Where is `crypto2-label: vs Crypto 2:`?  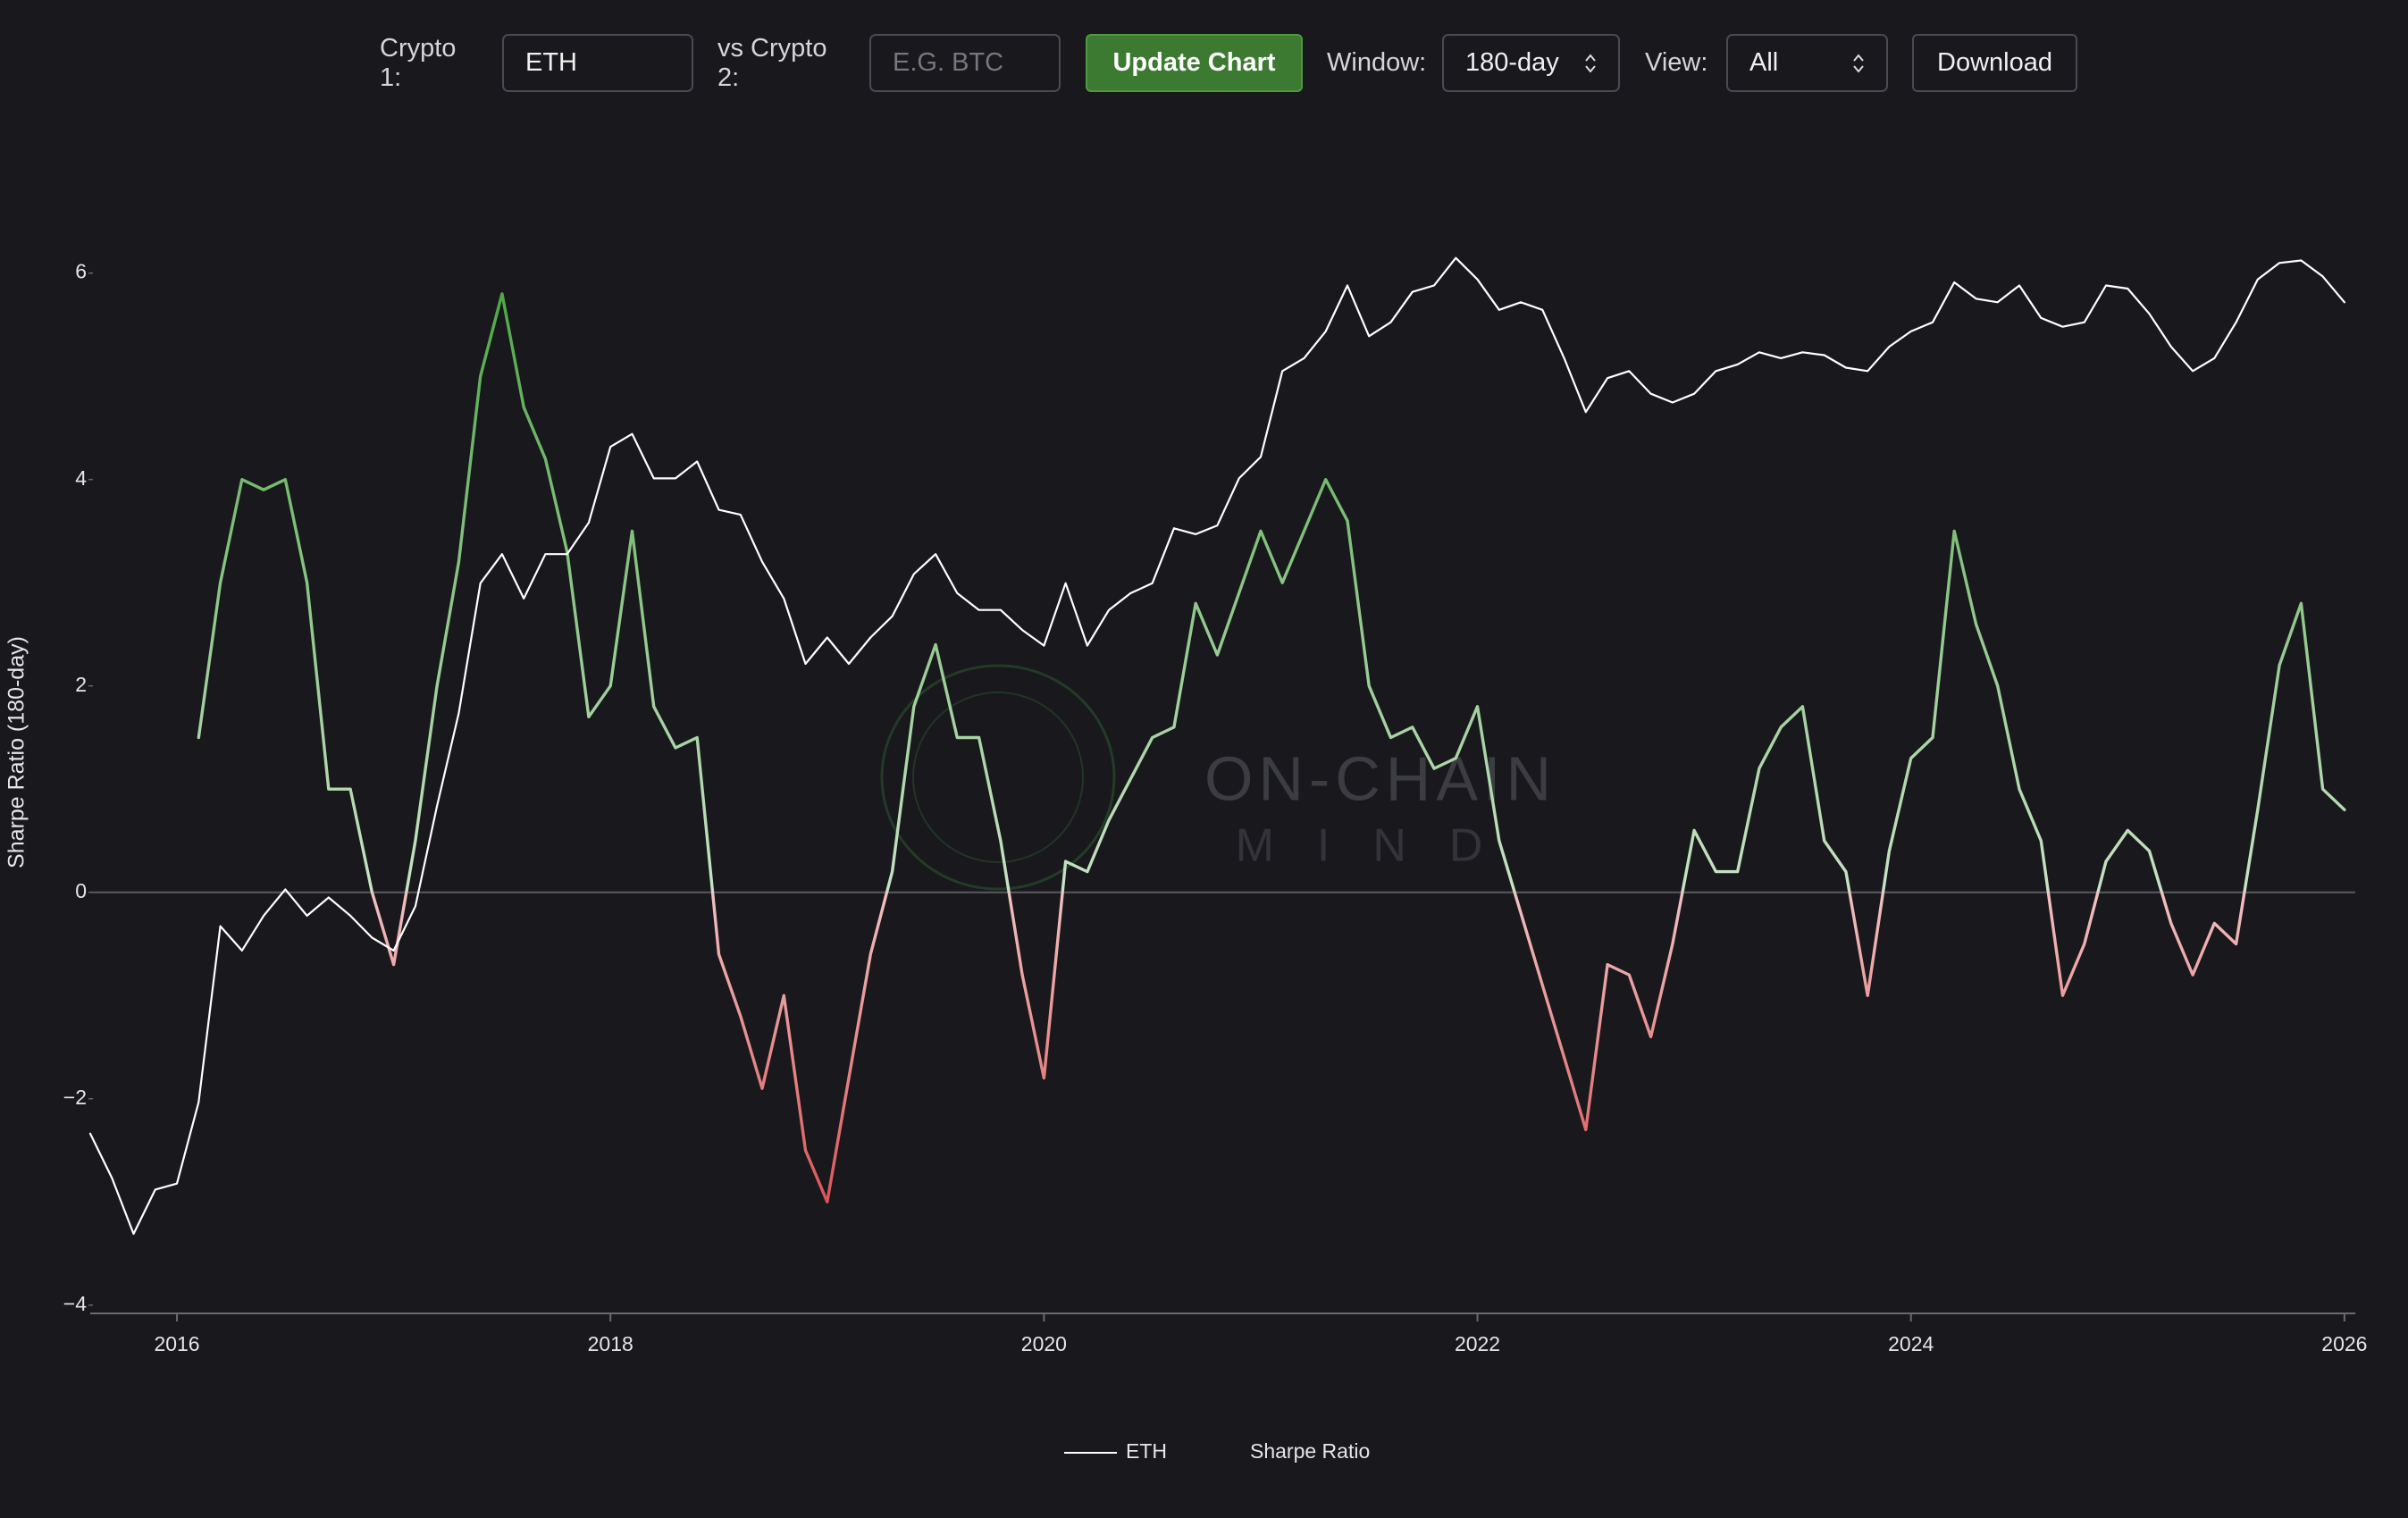 crypto2-label: vs Crypto 2: is located at coordinates (772, 62).